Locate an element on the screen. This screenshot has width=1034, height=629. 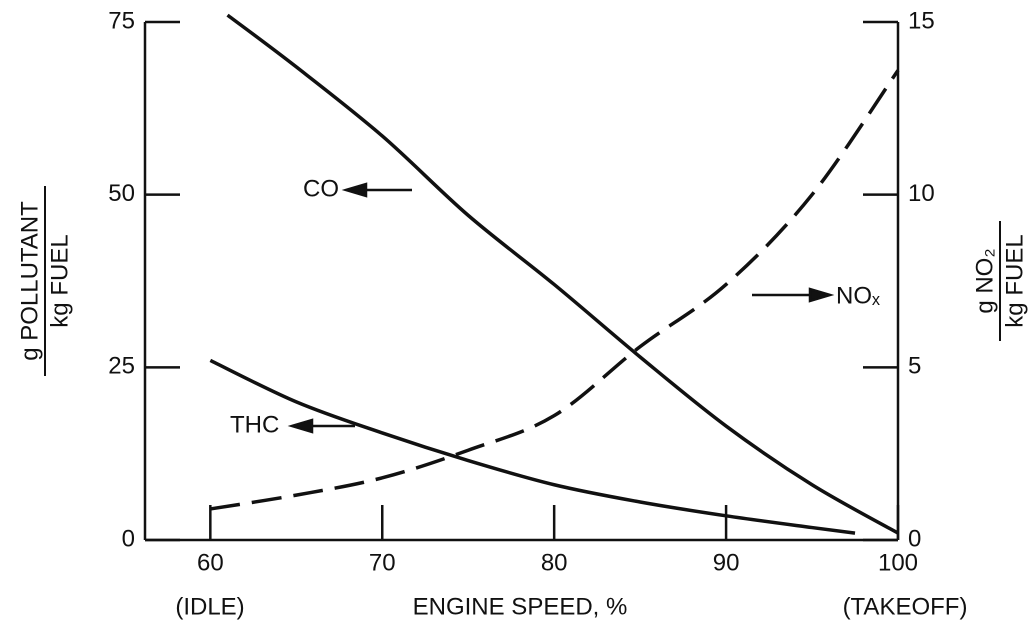
series-label: CO is located at coordinates (321, 188).